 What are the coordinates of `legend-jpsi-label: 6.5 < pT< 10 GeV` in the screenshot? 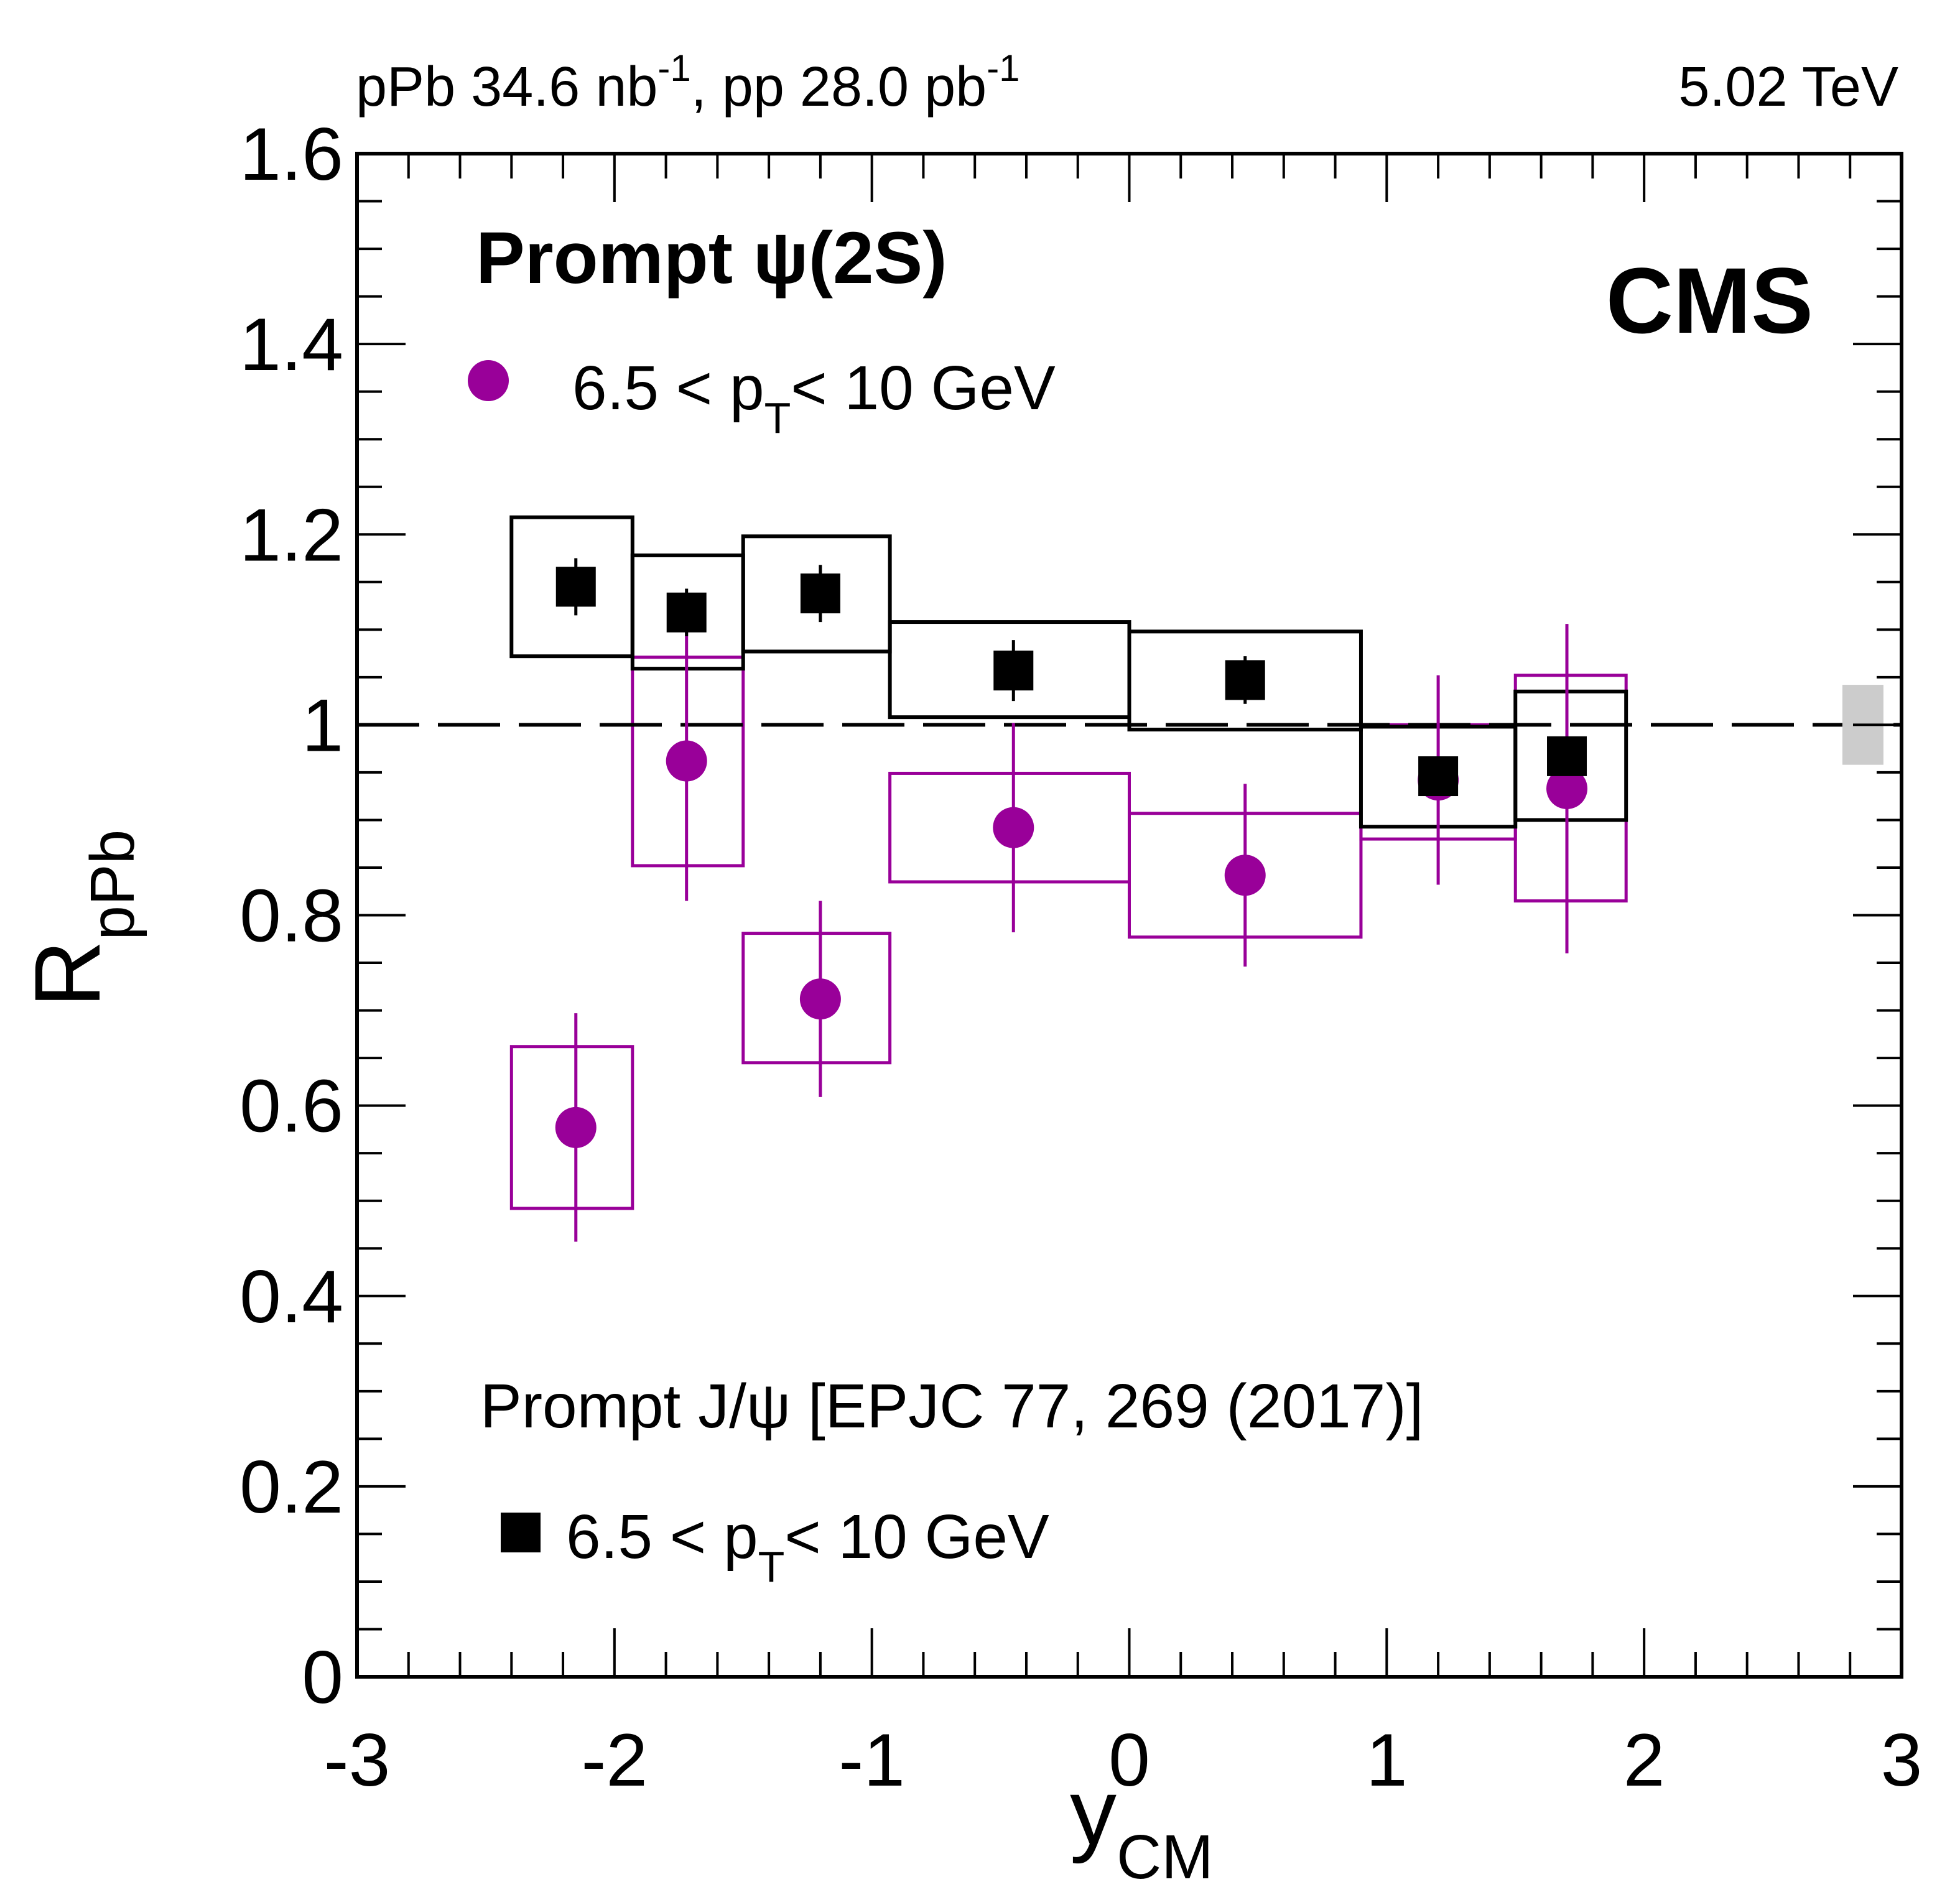 It's located at (807, 1546).